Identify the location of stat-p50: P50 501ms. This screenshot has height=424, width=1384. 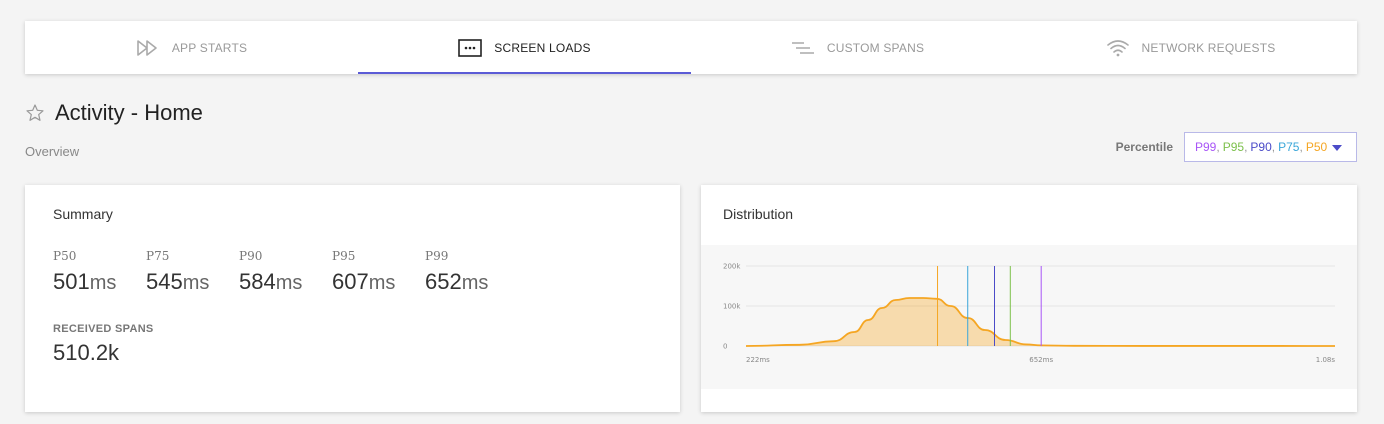
(99, 272).